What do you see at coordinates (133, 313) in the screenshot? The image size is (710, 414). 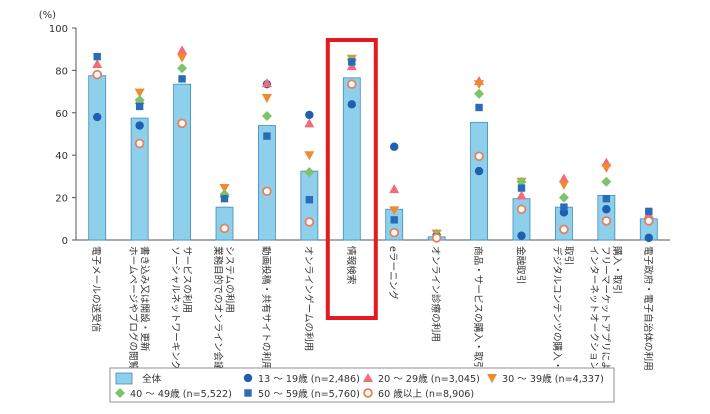 I see `category-label: ホームページやブログの閲覧、` at bounding box center [133, 313].